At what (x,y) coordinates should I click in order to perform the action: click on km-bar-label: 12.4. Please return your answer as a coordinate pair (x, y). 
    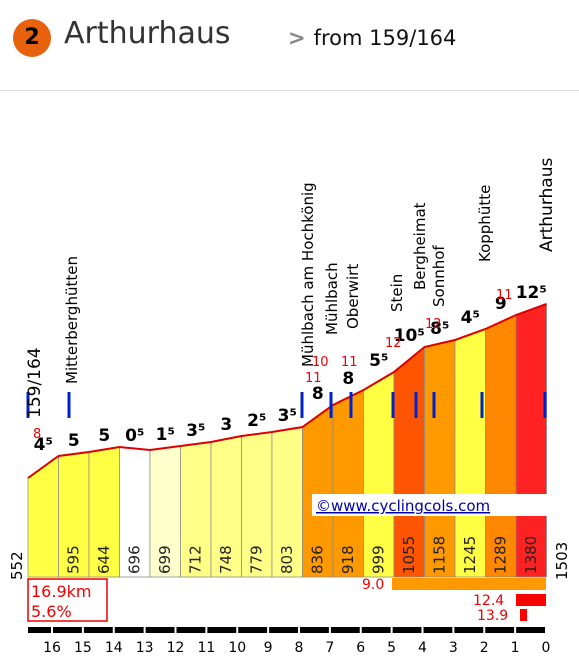
    Looking at the image, I should click on (488, 601).